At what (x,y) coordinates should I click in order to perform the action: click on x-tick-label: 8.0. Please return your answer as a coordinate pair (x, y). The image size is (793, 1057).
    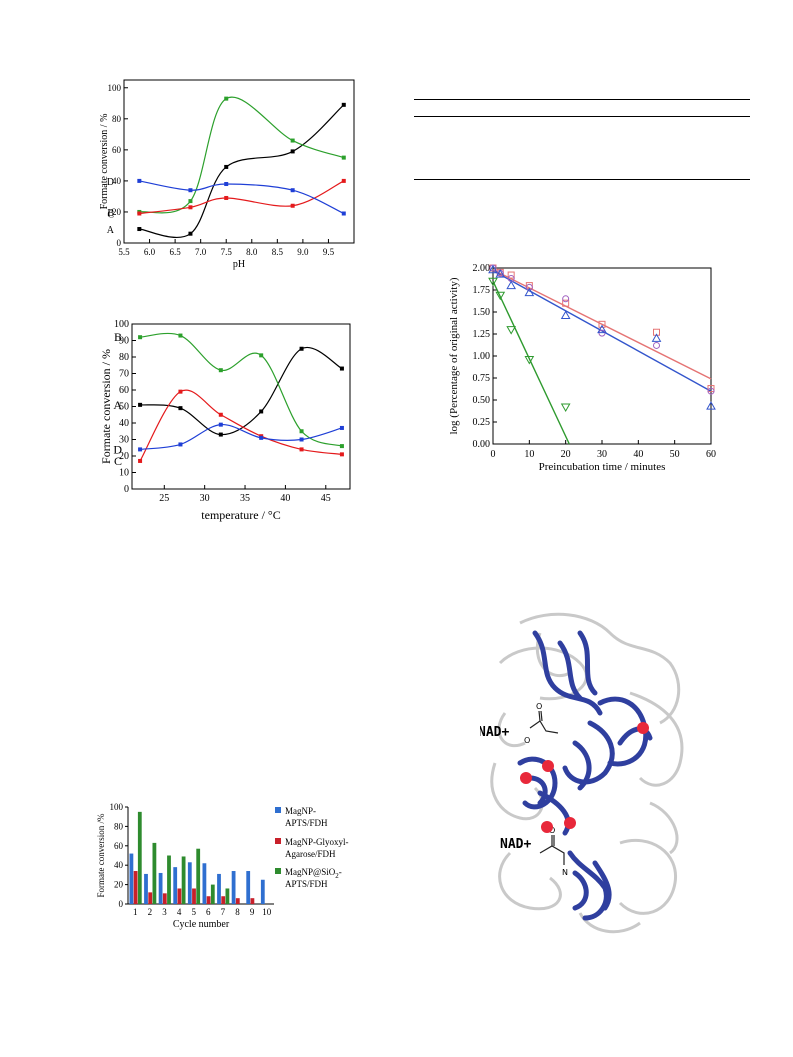
    Looking at the image, I should click on (252, 252).